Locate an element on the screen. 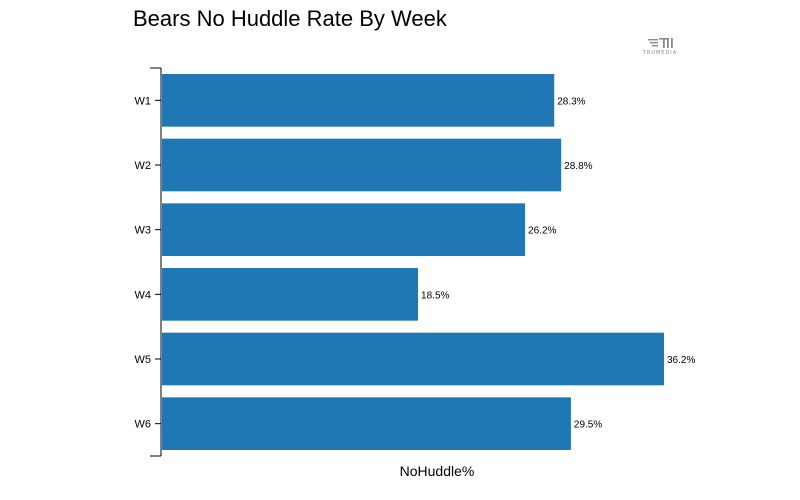 This screenshot has height=500, width=800. data-label-w2: 28.8% is located at coordinates (578, 166).